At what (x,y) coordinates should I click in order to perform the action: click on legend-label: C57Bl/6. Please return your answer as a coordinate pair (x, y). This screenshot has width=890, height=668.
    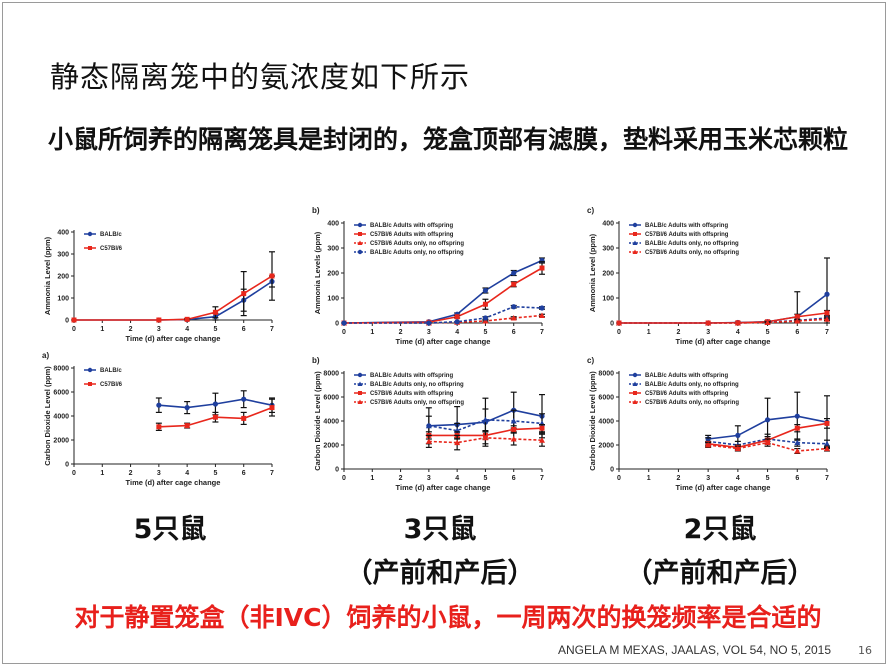
    Looking at the image, I should click on (111, 385).